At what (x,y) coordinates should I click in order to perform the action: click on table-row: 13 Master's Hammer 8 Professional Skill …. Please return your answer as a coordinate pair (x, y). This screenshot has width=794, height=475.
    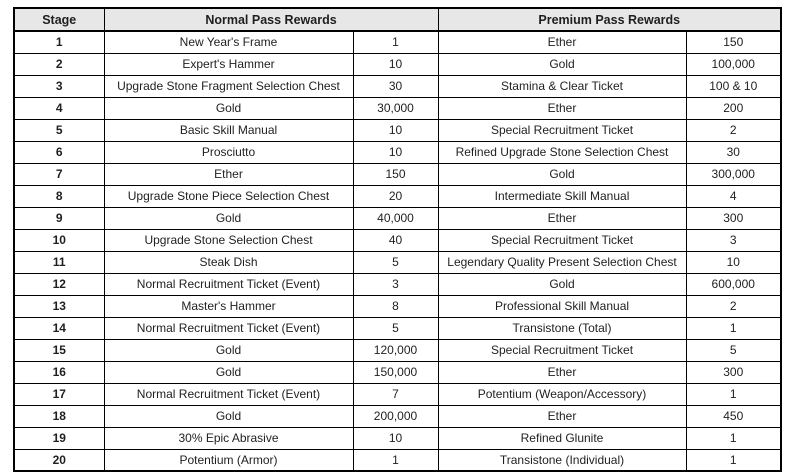
    Looking at the image, I should click on (397, 306).